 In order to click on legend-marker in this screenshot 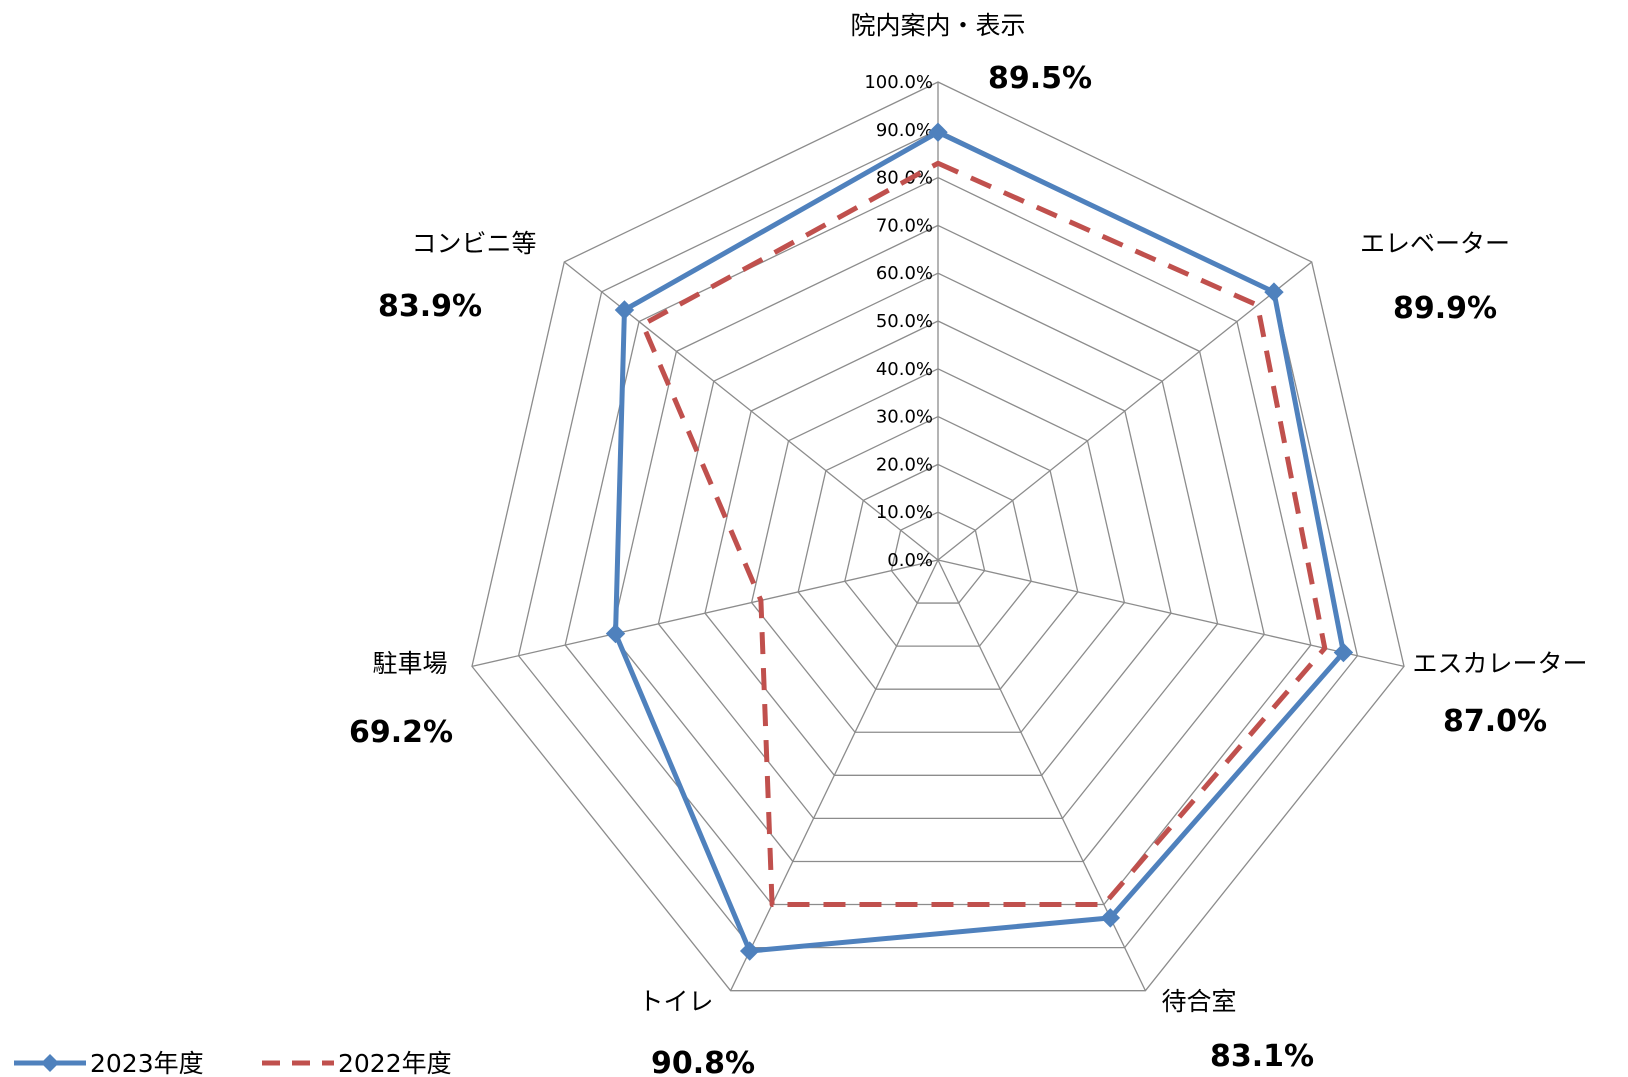, I will do `click(50, 1063)`.